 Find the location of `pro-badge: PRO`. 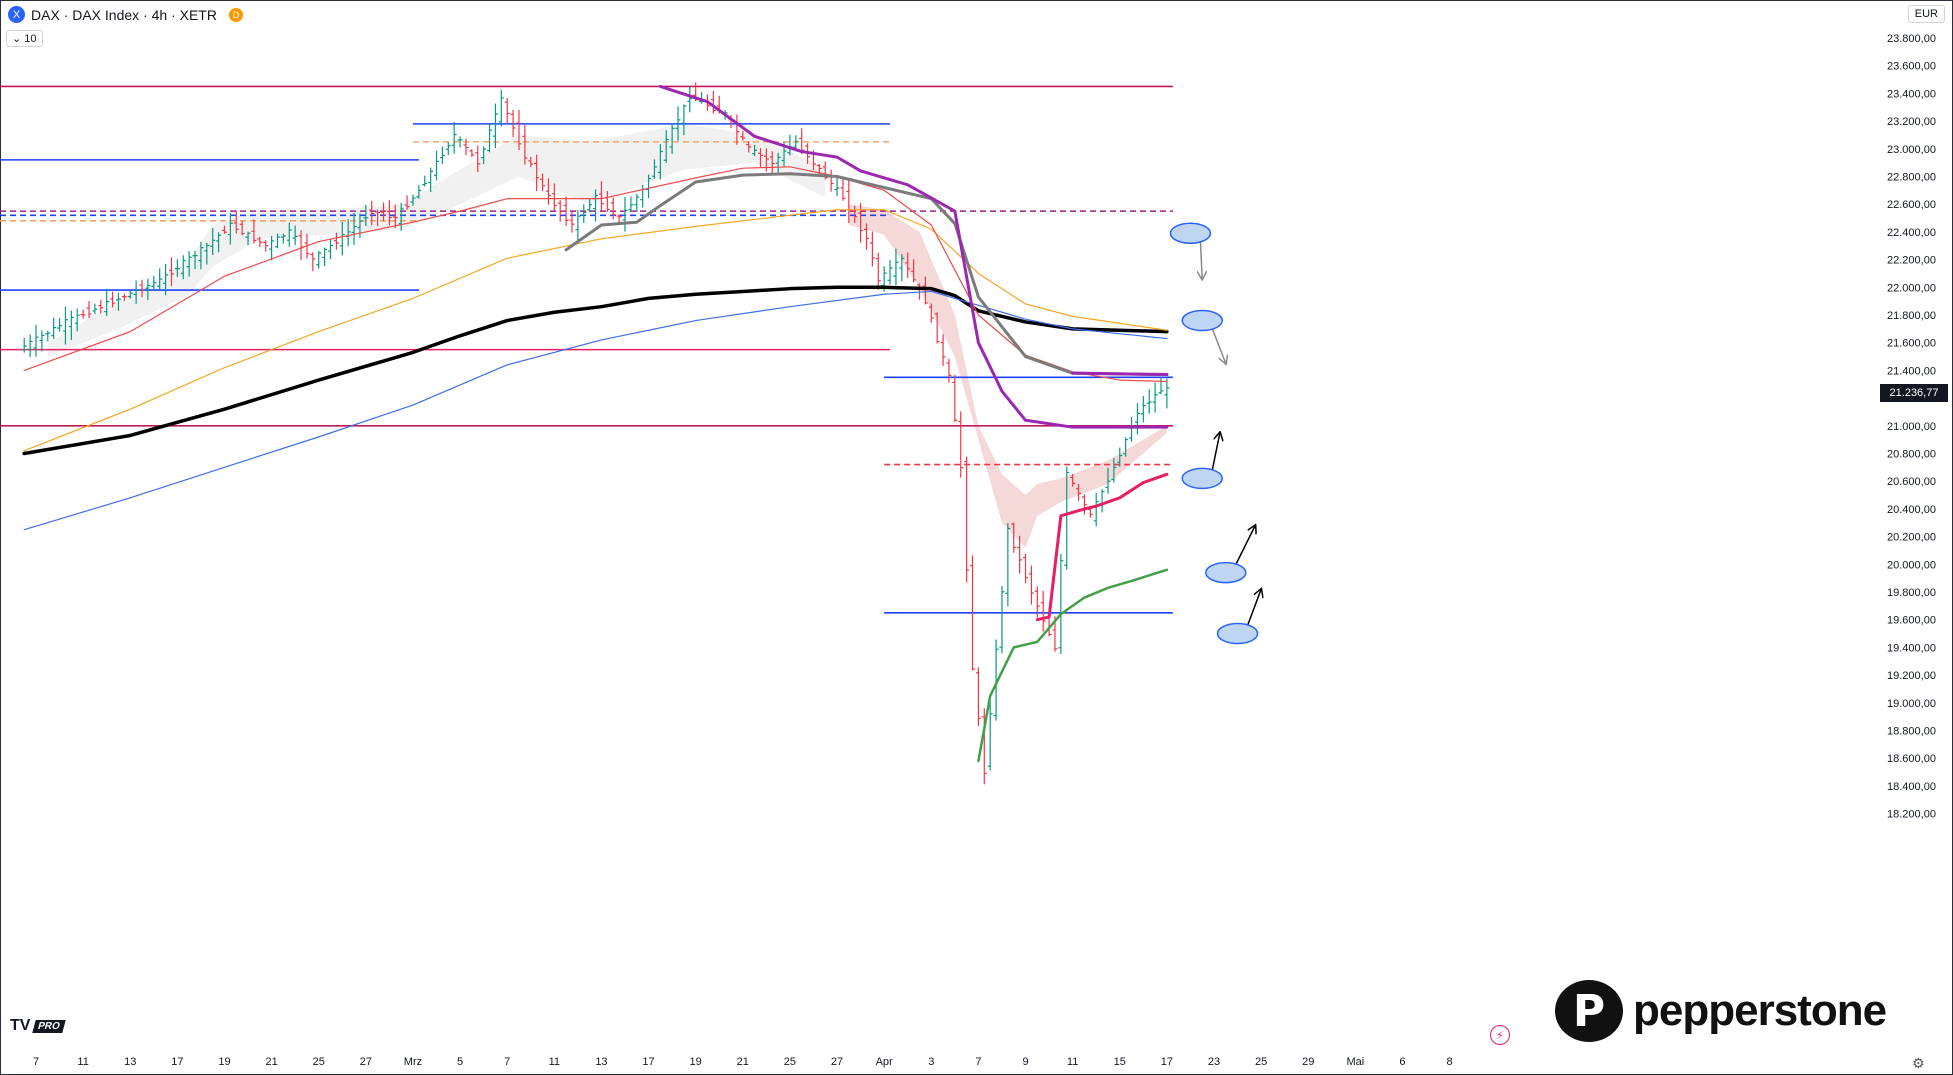

pro-badge: PRO is located at coordinates (49, 1026).